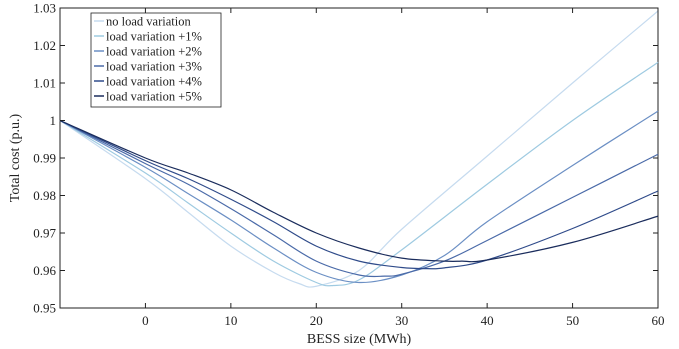 This screenshot has height=349, width=679. Describe the element at coordinates (53, 120) in the screenshot. I see `y-tick-label: 1` at that location.